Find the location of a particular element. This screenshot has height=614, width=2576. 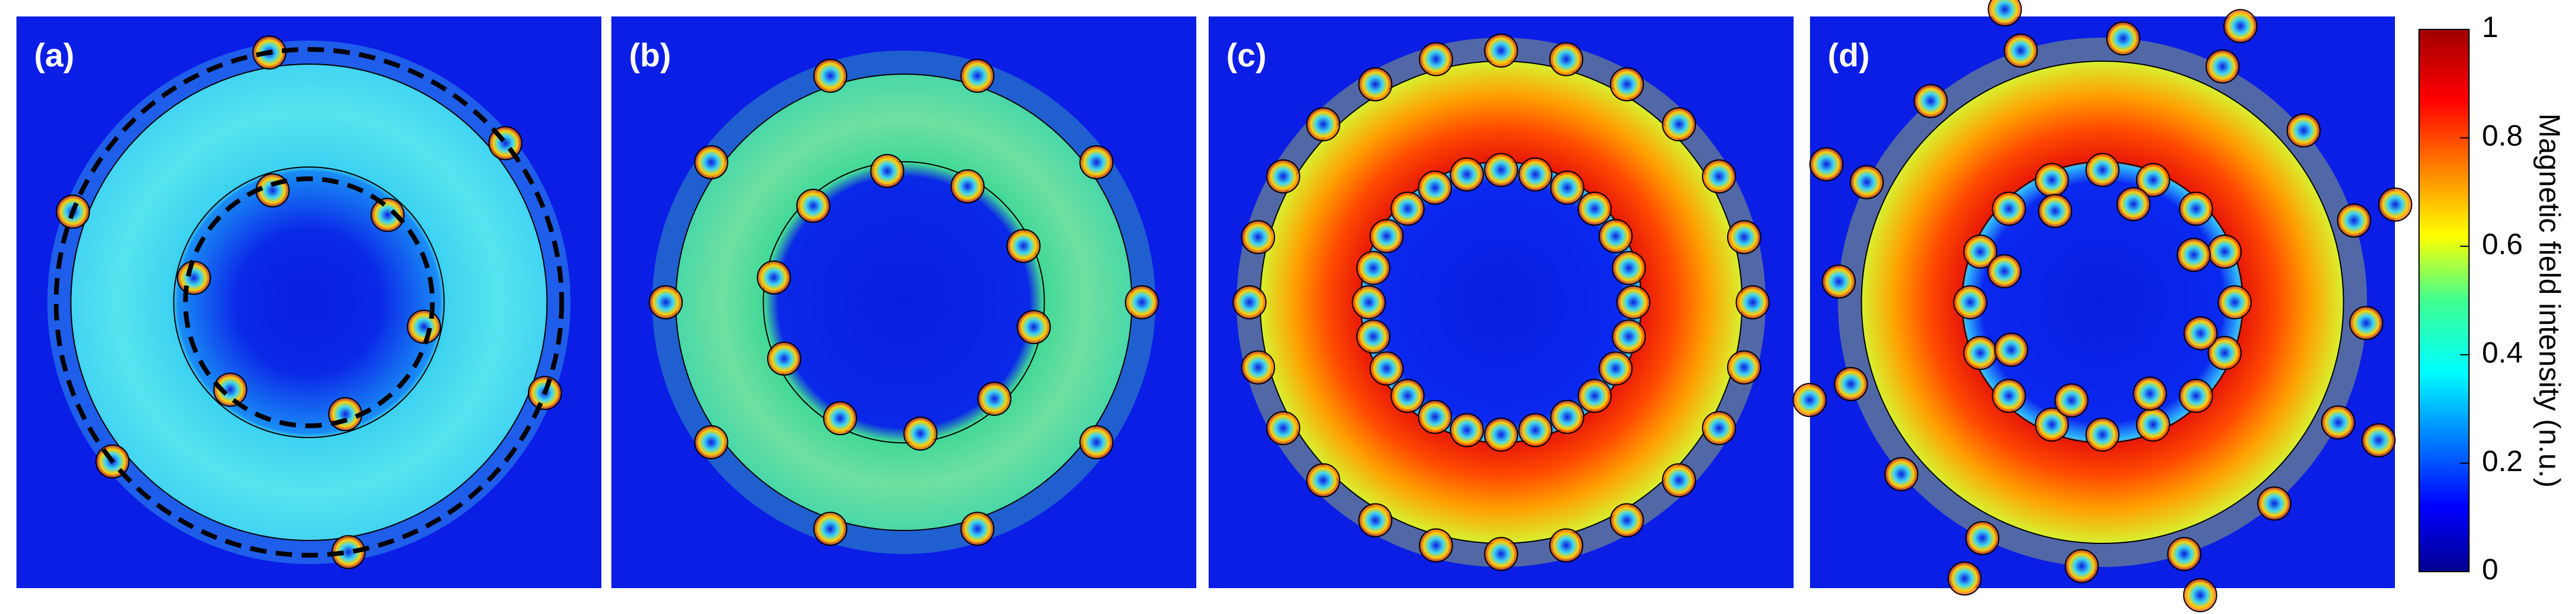

tick-label: 0.8 is located at coordinates (2502, 135).